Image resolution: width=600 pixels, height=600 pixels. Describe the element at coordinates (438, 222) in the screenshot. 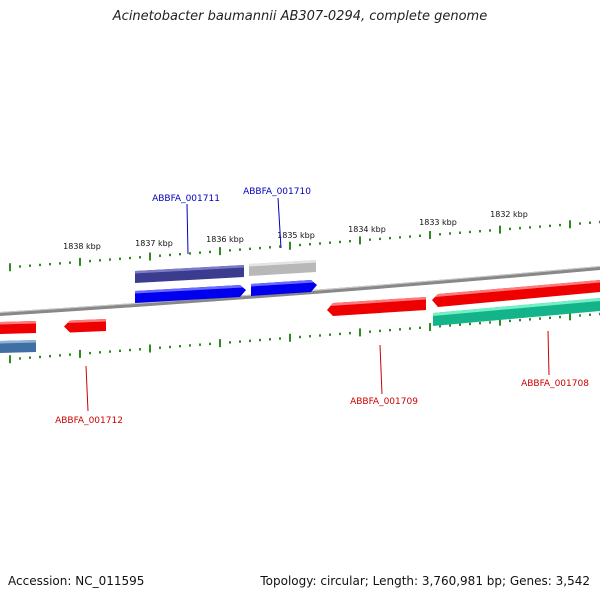

I see `scale-label: 1833 kbp` at that location.